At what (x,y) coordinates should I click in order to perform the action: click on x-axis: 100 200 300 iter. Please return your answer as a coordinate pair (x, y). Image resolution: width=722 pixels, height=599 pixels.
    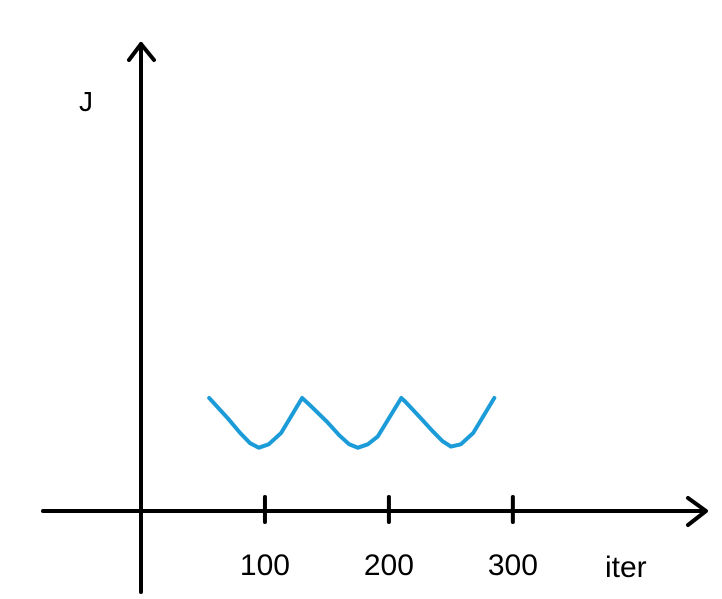
    Looking at the image, I should click on (374, 539).